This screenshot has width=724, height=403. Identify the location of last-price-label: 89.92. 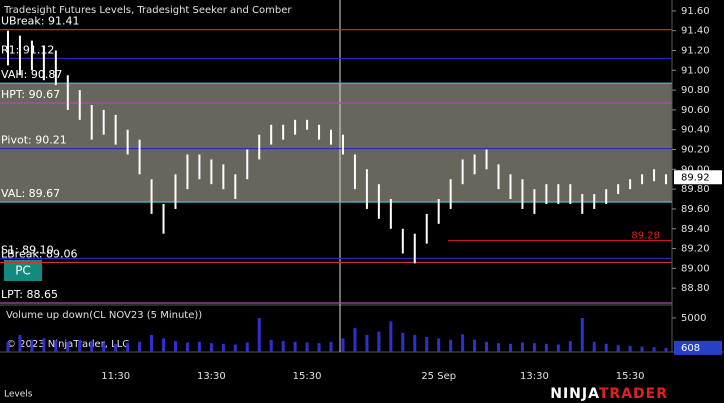
(695, 177).